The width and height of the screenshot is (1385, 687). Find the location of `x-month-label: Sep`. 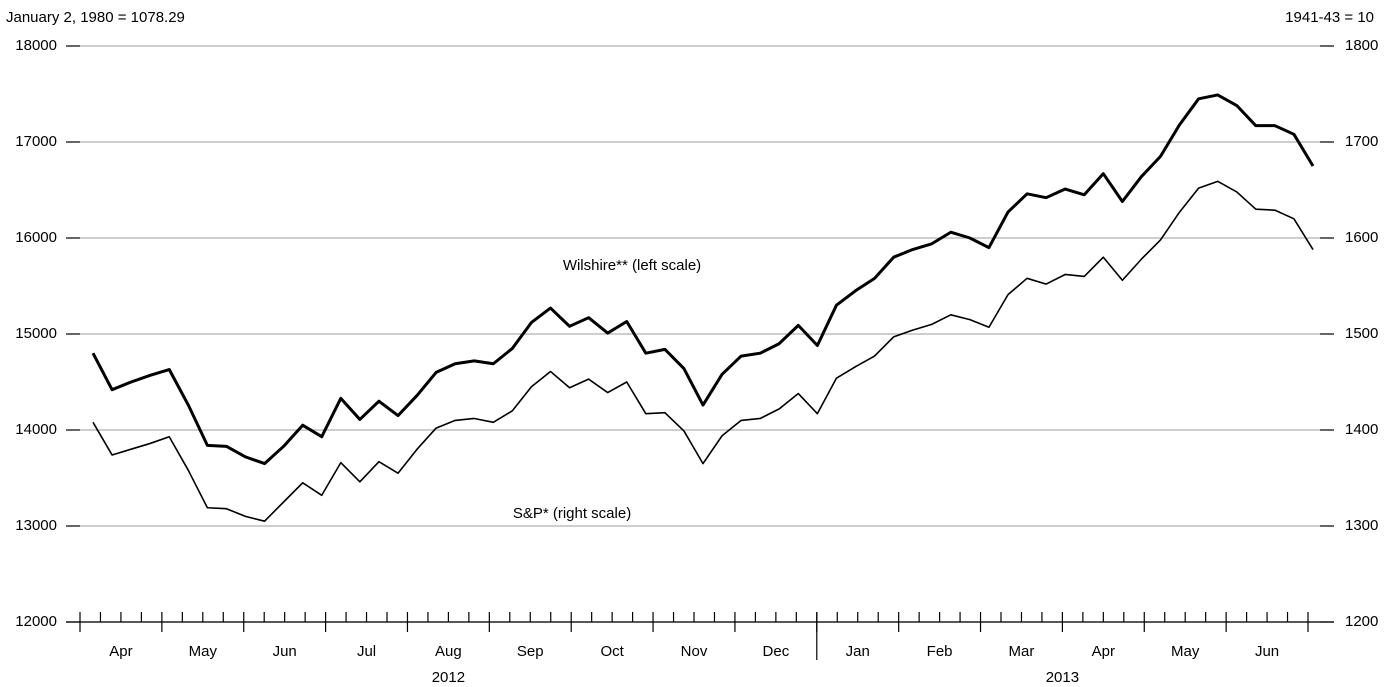

x-month-label: Sep is located at coordinates (530, 651).